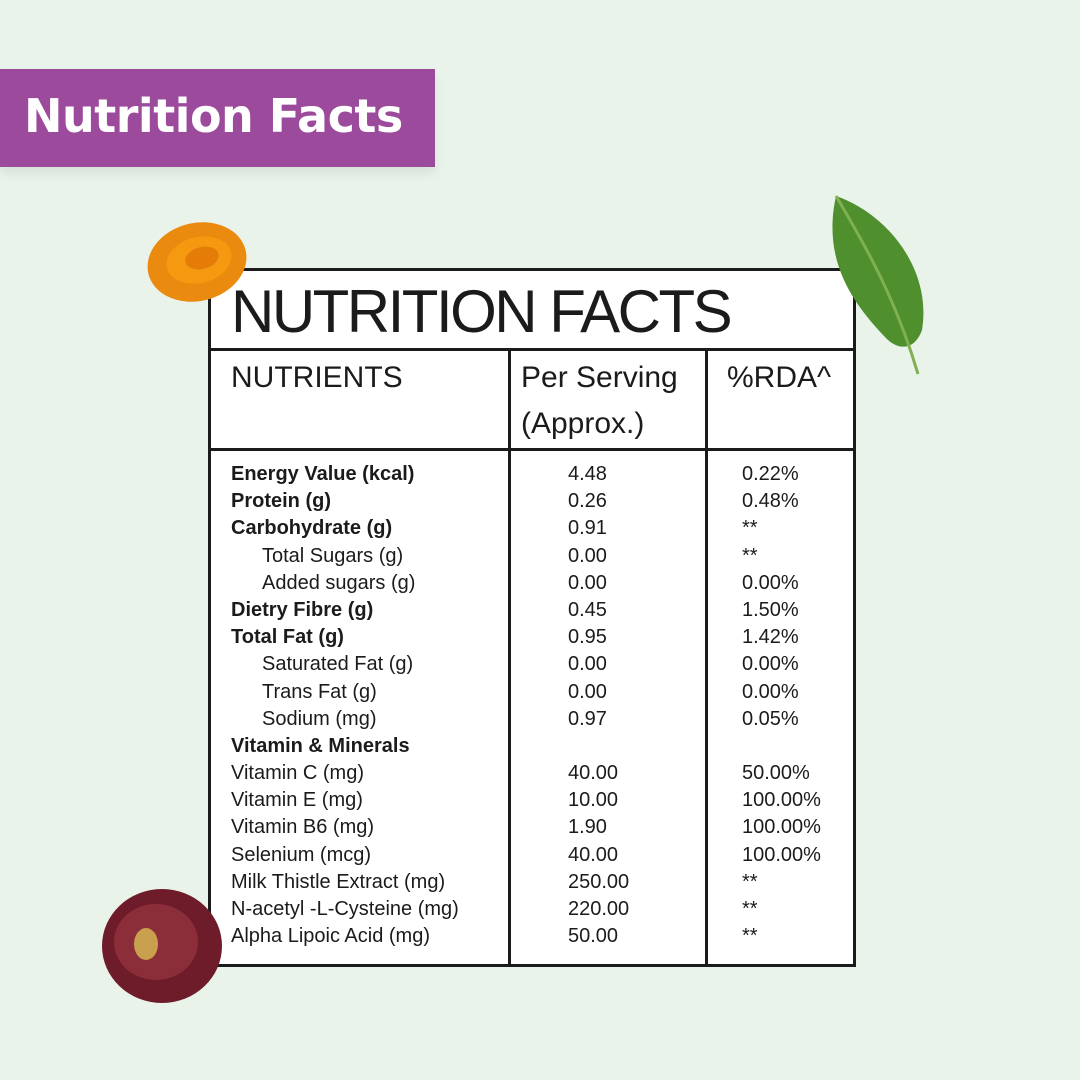 This screenshot has width=1080, height=1080. What do you see at coordinates (532, 637) in the screenshot?
I see `nutrient-row: Total Fat (g) 0.95 1.42%` at bounding box center [532, 637].